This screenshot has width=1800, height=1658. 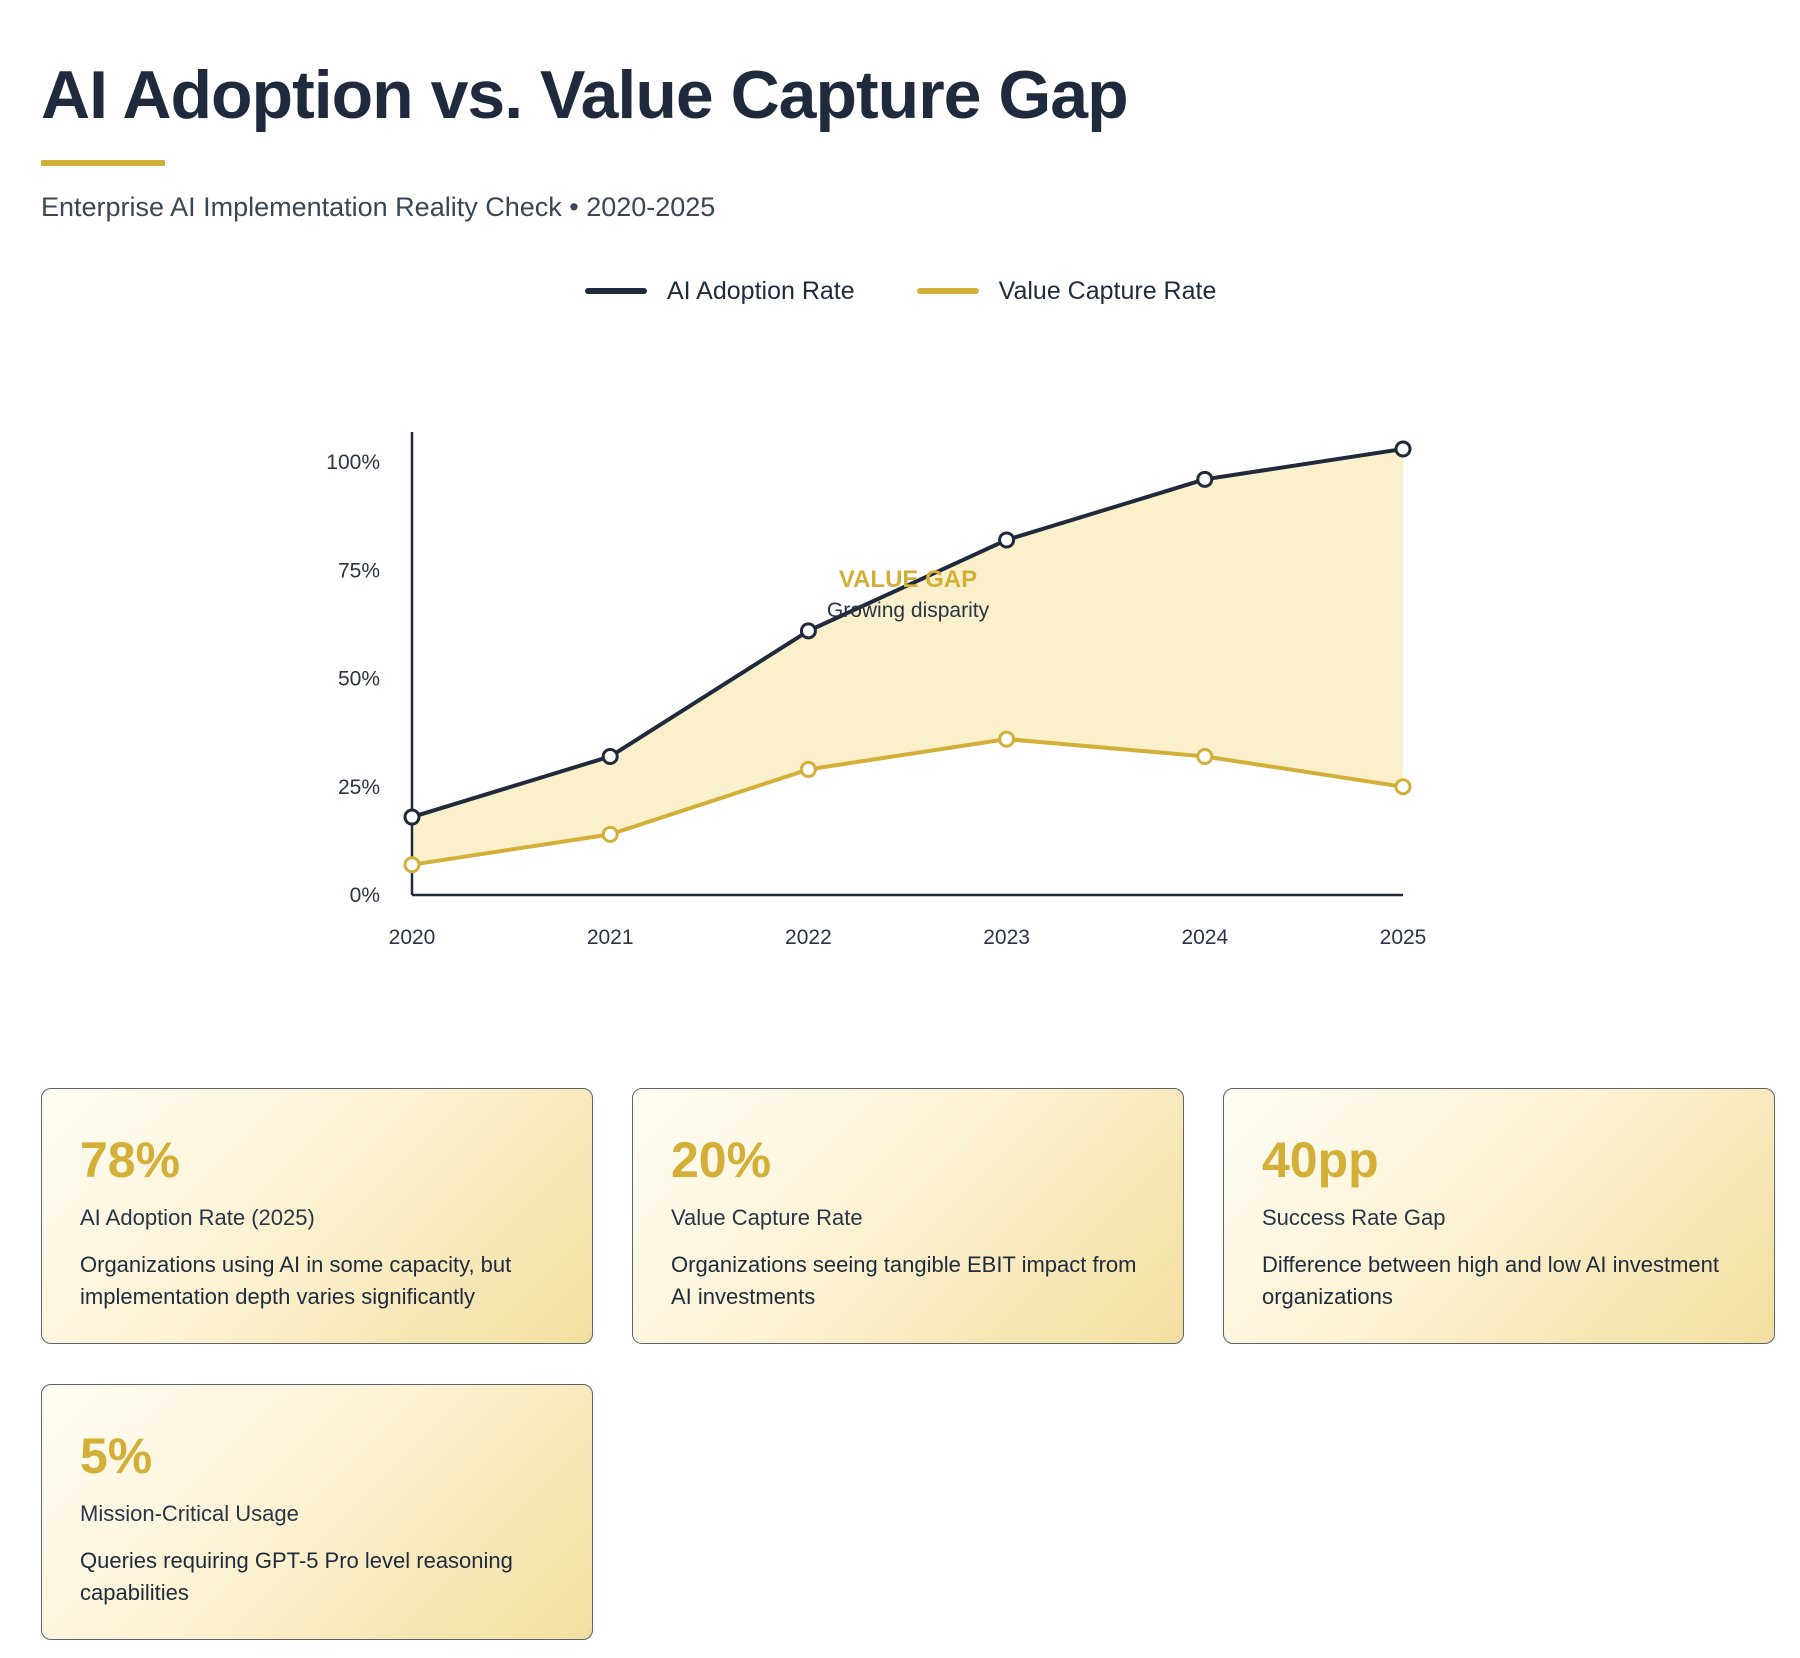 I want to click on adoption-rate-line, so click(x=907, y=633).